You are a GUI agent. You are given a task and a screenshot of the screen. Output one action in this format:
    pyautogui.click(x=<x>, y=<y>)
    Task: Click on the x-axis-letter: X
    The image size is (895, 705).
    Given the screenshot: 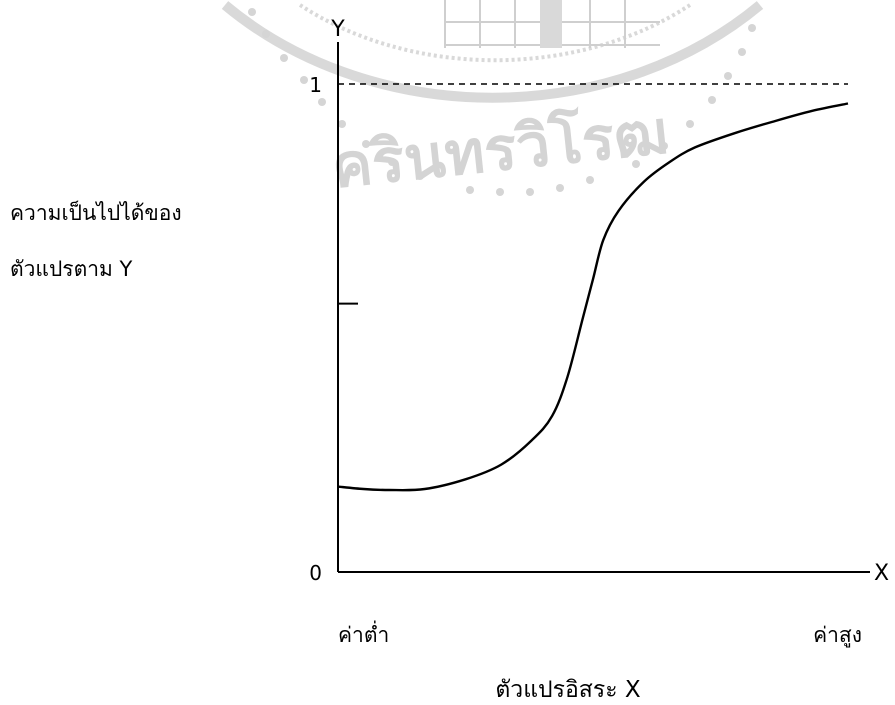 What is the action you would take?
    pyautogui.click(x=881, y=573)
    